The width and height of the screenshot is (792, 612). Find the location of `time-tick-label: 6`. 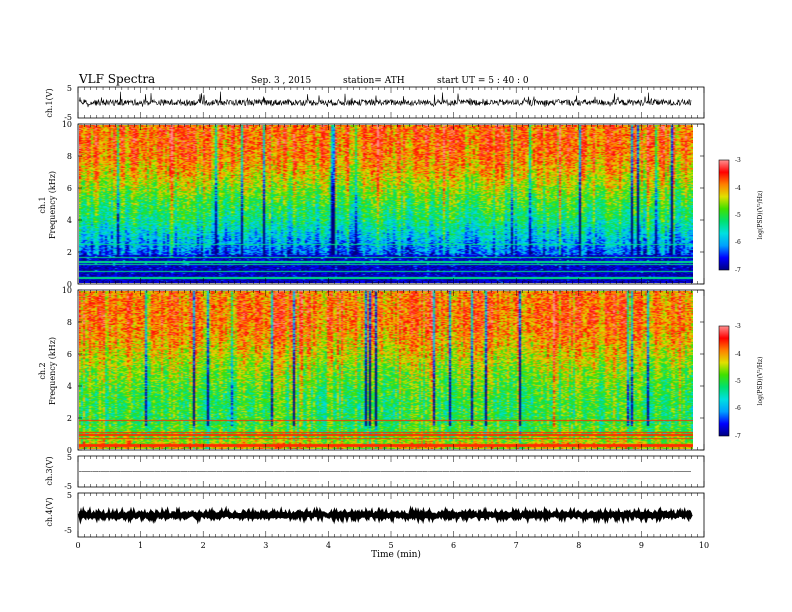

time-tick-label: 6 is located at coordinates (453, 545).